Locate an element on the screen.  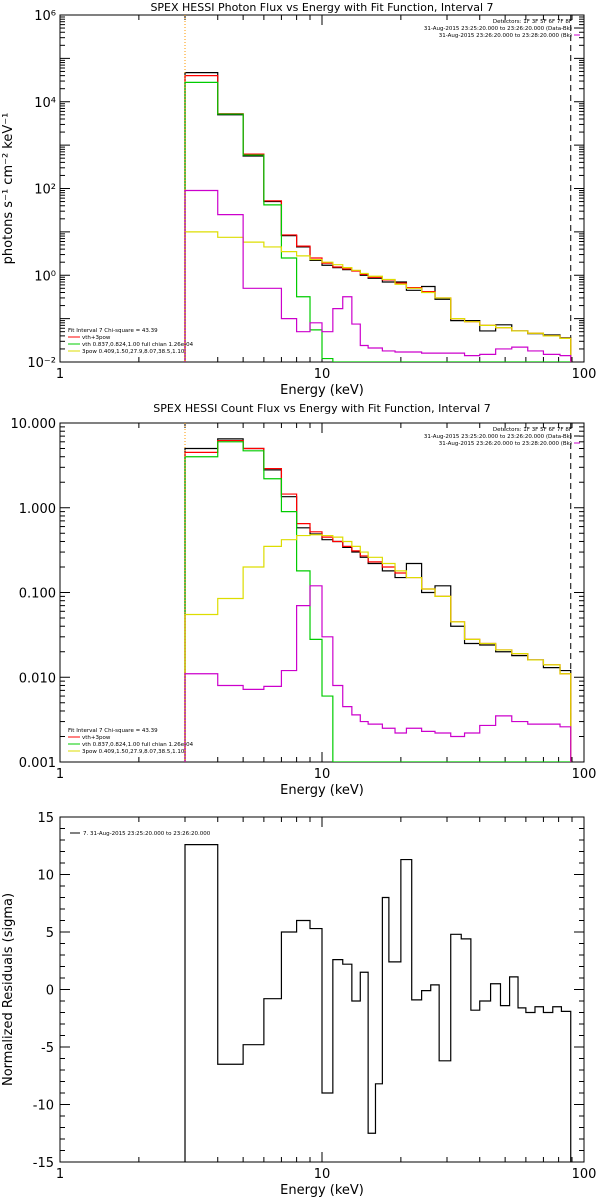
y-tick-label: 15 is located at coordinates (45, 818).